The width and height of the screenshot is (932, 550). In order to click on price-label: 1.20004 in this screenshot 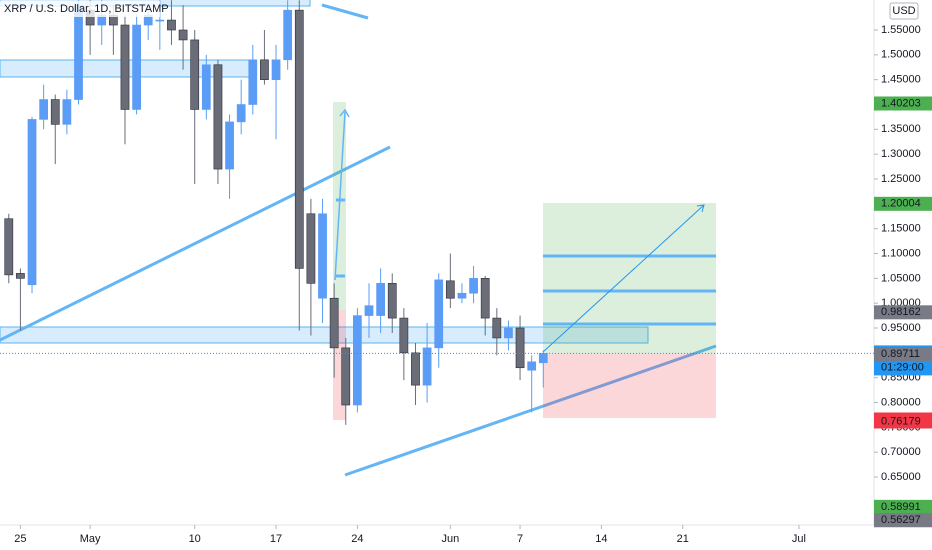, I will do `click(901, 204)`.